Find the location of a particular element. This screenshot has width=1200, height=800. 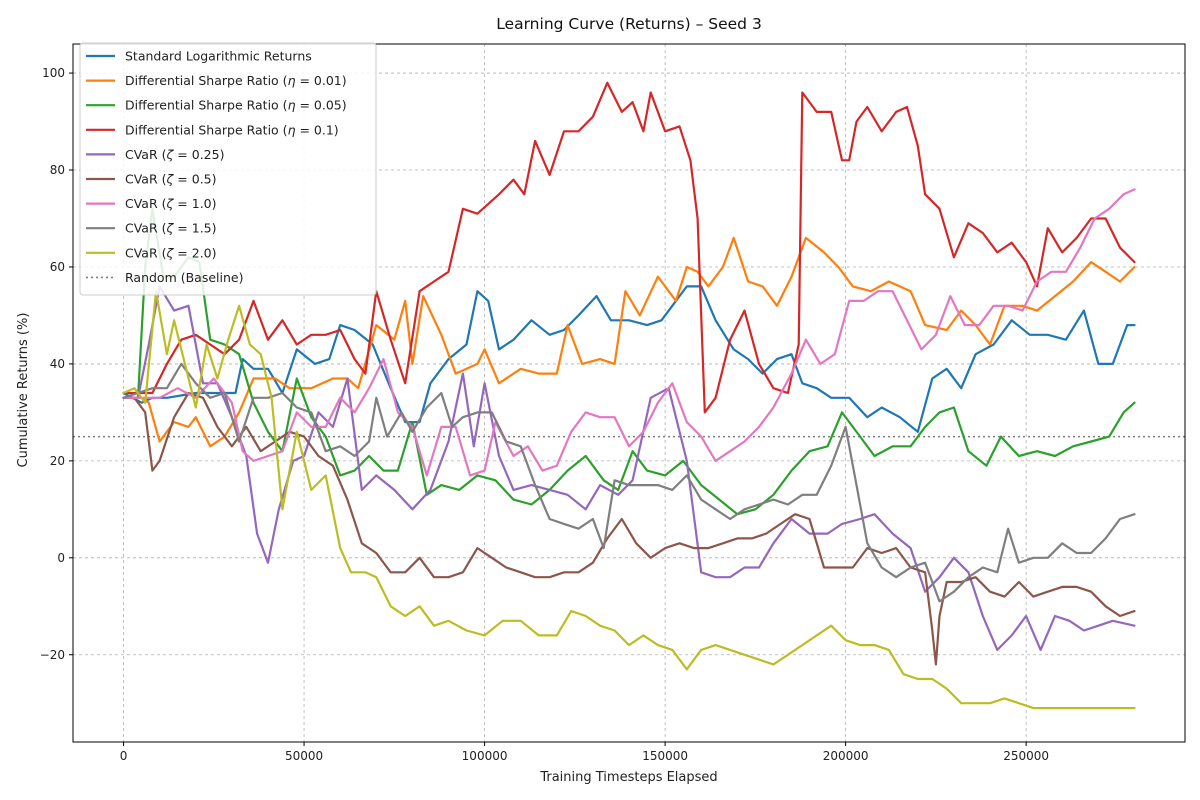

legend-entry: Differential Sharpe Ratio (η = 0.1) is located at coordinates (232, 129).